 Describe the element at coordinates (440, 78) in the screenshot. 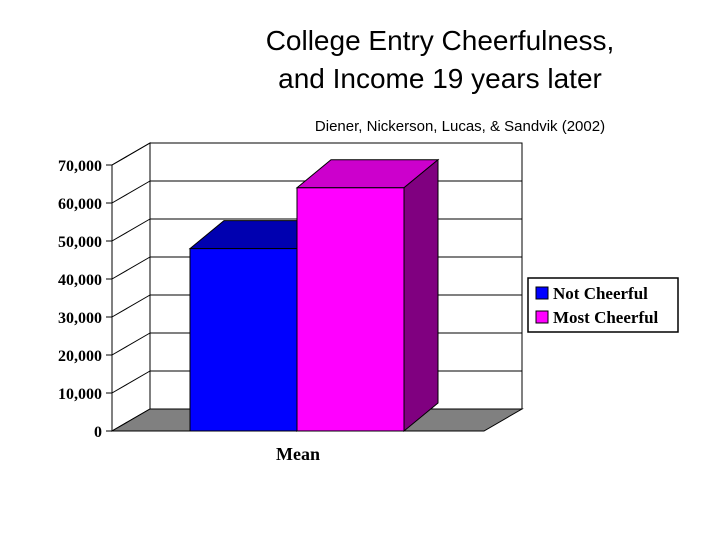

I see `chart-title-line-2: and Income 19 years later` at that location.